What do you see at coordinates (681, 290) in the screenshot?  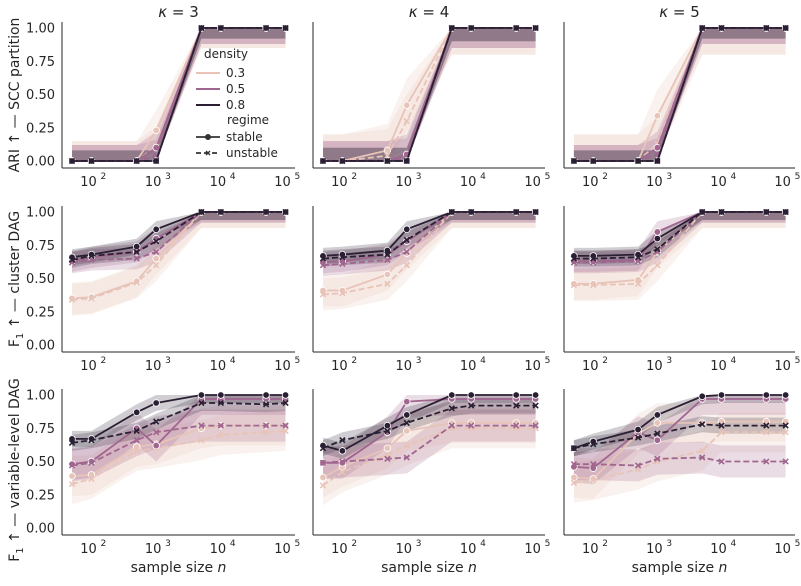 I see `panel-r1-c2: 10 2 10 3 10 4 10 5` at bounding box center [681, 290].